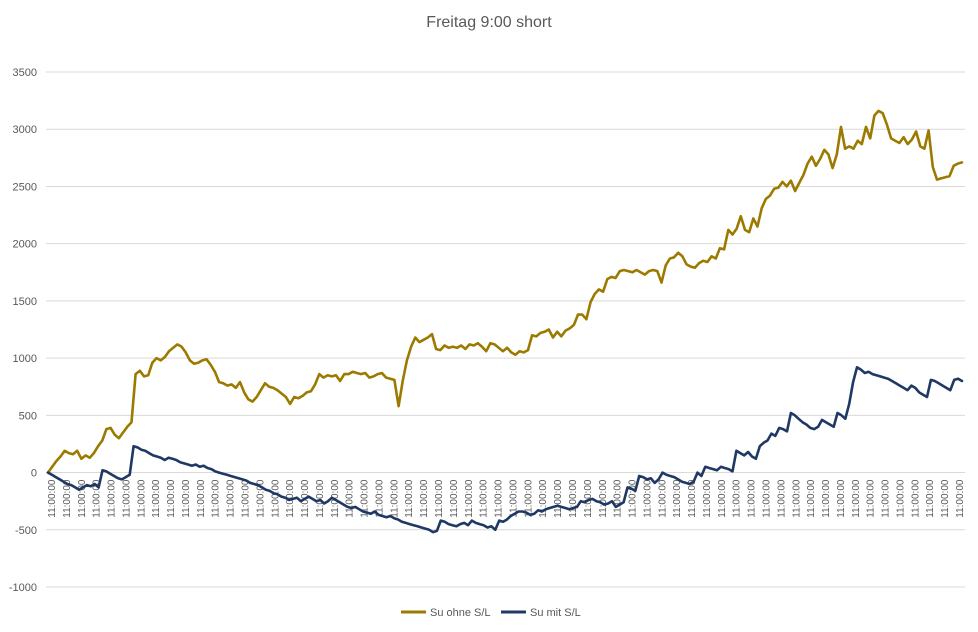 The height and width of the screenshot is (632, 978). What do you see at coordinates (25, 245) in the screenshot?
I see `y-tick-label: 2000` at bounding box center [25, 245].